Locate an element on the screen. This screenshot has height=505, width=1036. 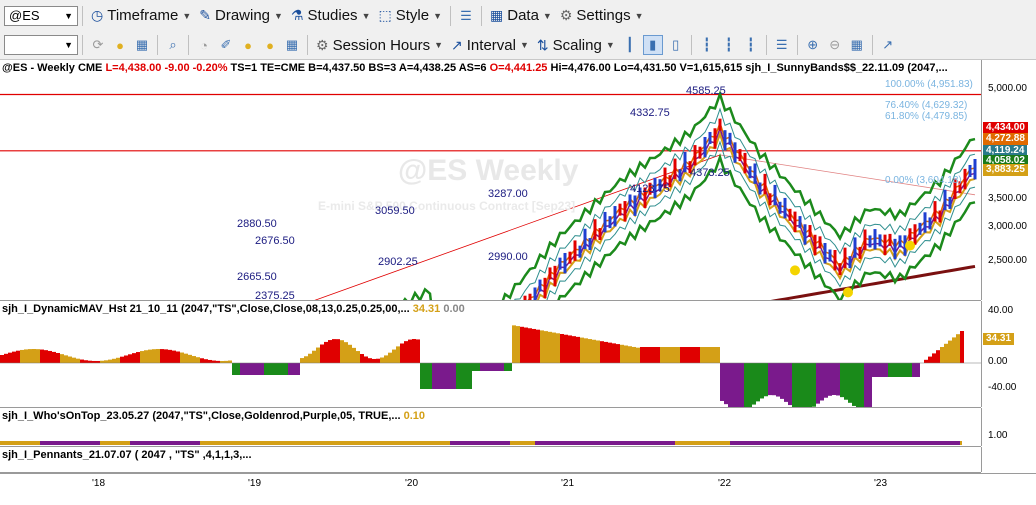
data-window-icon: ▦ is located at coordinates (856, 44).